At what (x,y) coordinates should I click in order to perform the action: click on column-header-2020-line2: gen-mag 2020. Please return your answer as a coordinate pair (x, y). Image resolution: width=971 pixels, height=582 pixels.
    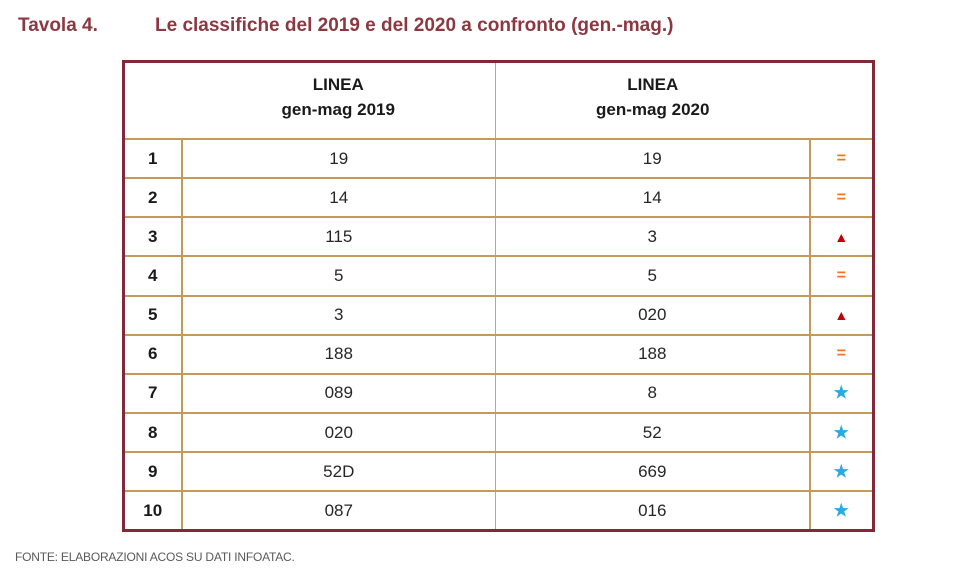
    Looking at the image, I should click on (653, 109).